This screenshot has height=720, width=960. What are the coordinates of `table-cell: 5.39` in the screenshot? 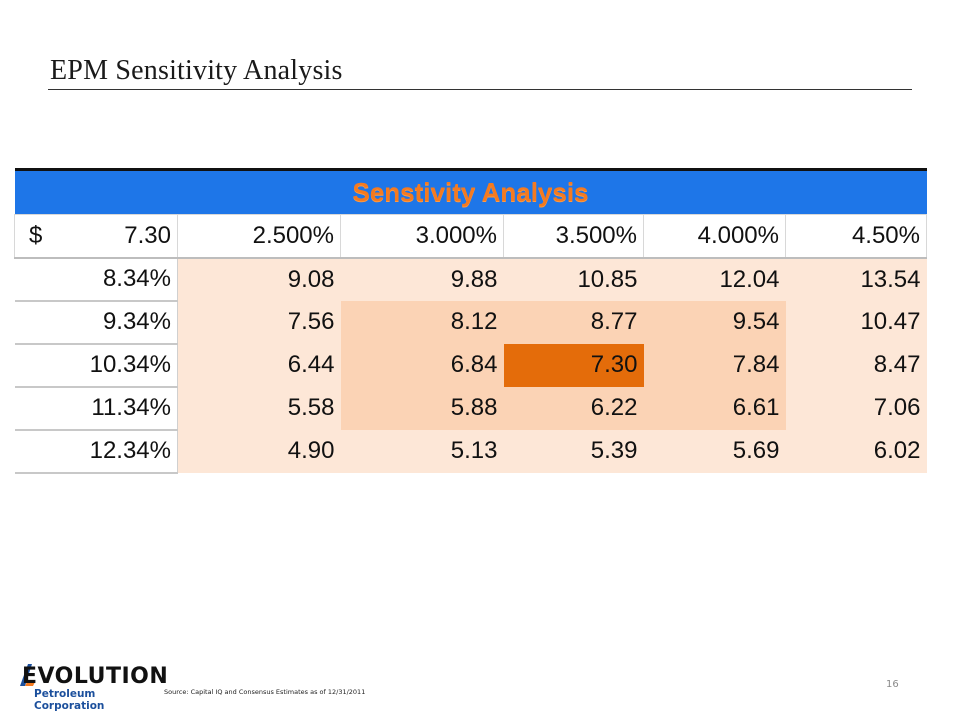 It's located at (573, 451).